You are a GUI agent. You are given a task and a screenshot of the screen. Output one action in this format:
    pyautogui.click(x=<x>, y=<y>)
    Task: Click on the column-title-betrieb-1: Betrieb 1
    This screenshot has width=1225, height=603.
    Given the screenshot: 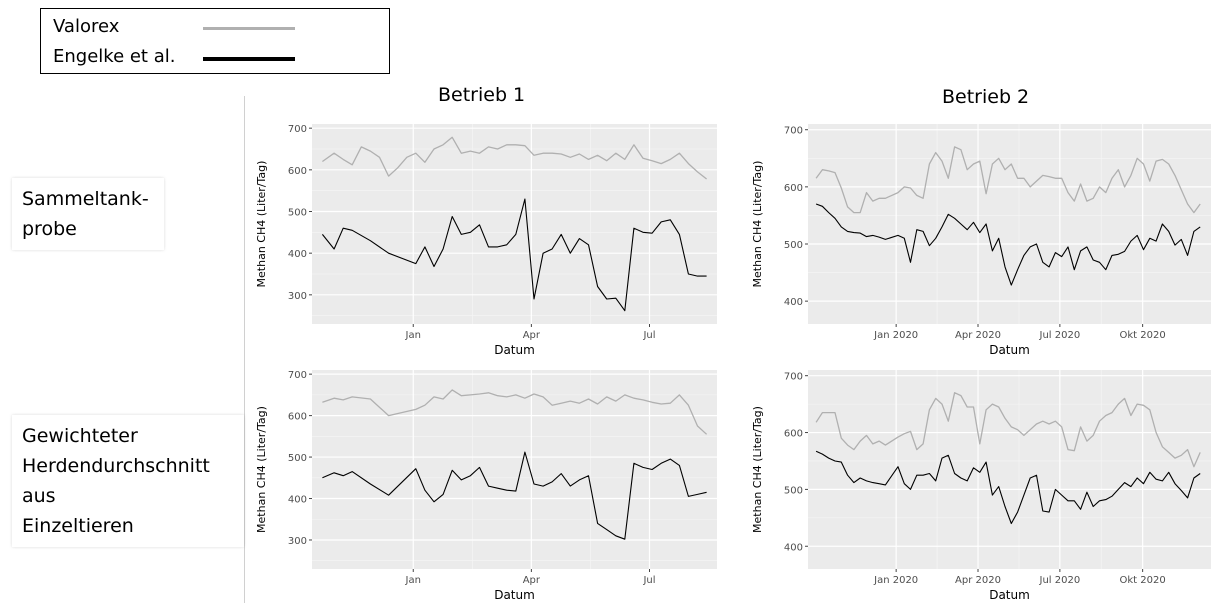 What is the action you would take?
    pyautogui.click(x=482, y=95)
    